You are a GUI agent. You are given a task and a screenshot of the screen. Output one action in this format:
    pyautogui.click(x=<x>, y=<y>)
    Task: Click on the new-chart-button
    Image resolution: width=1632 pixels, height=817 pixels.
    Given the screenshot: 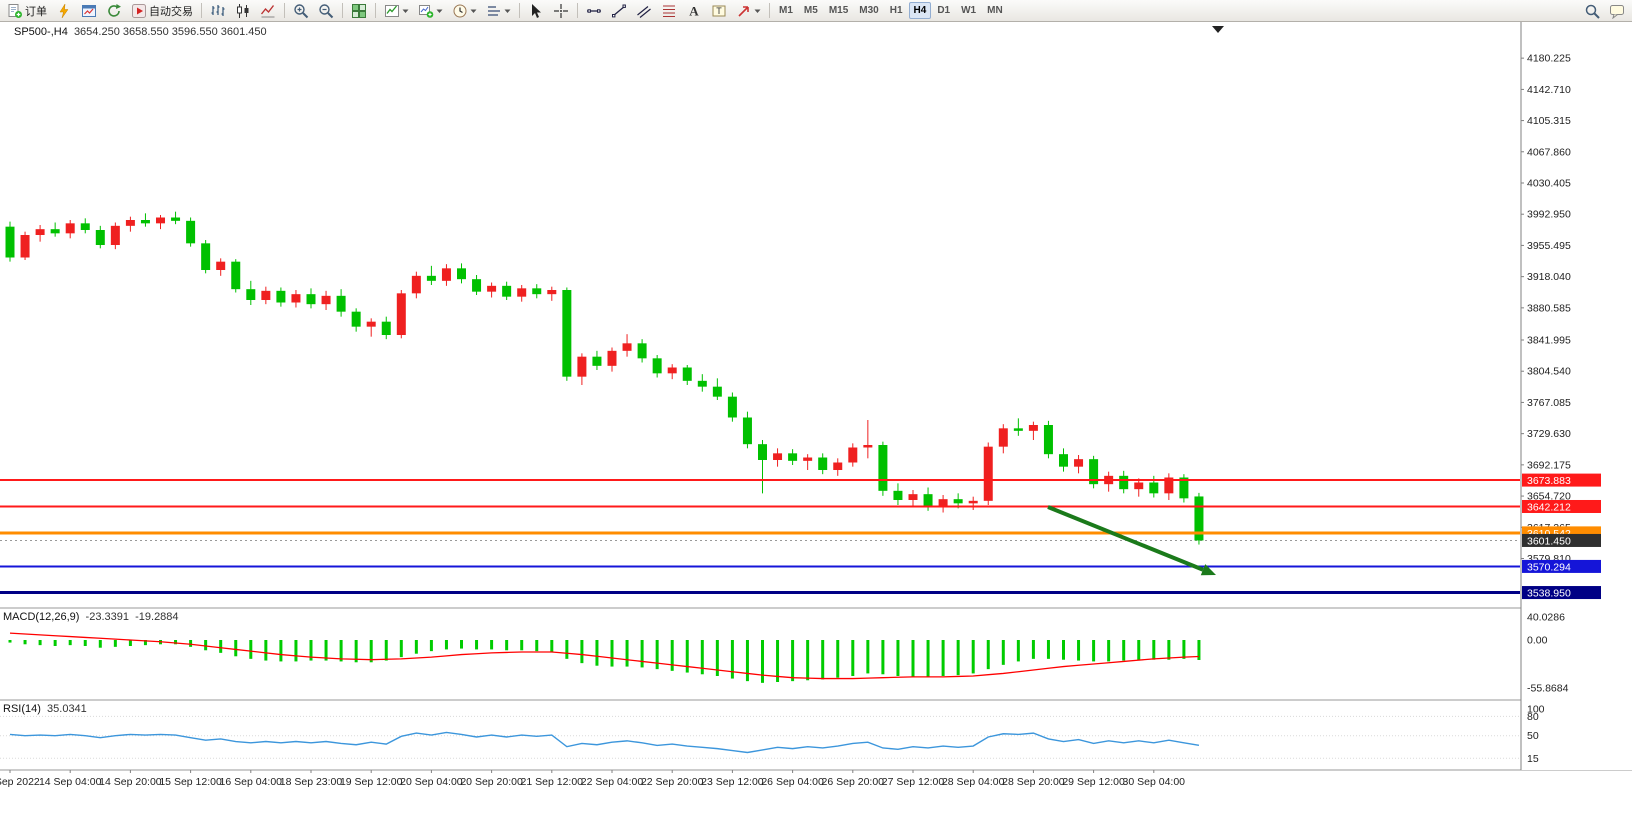 What is the action you would take?
    pyautogui.click(x=430, y=10)
    